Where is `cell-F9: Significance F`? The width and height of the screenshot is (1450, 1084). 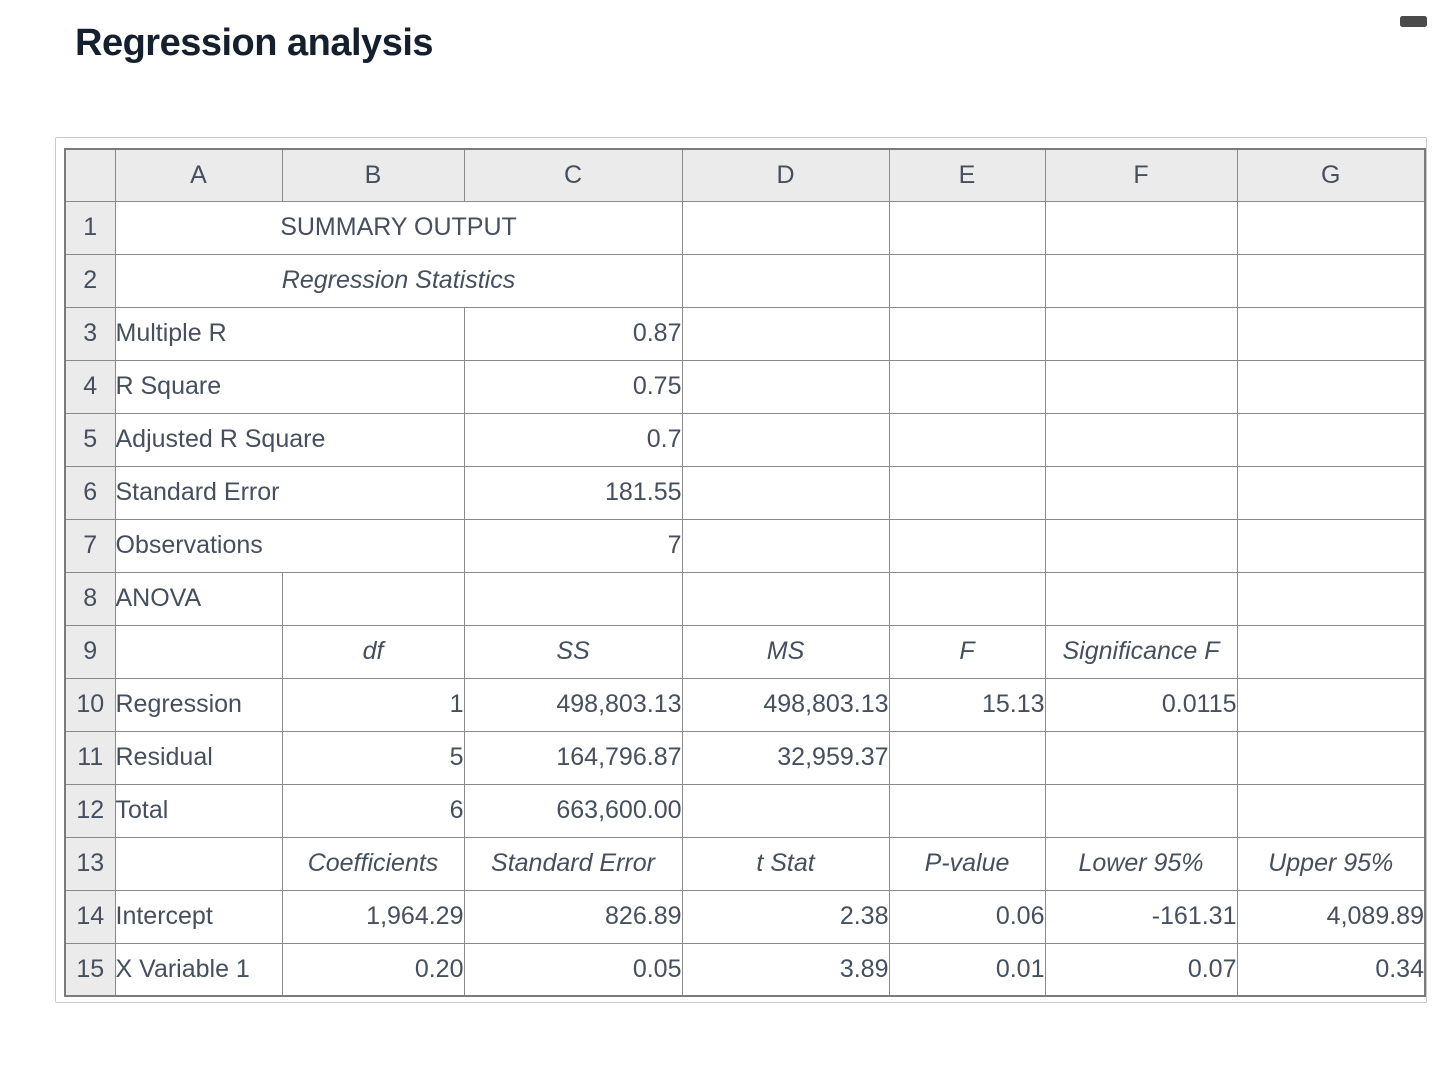
cell-F9: Significance F is located at coordinates (1141, 651).